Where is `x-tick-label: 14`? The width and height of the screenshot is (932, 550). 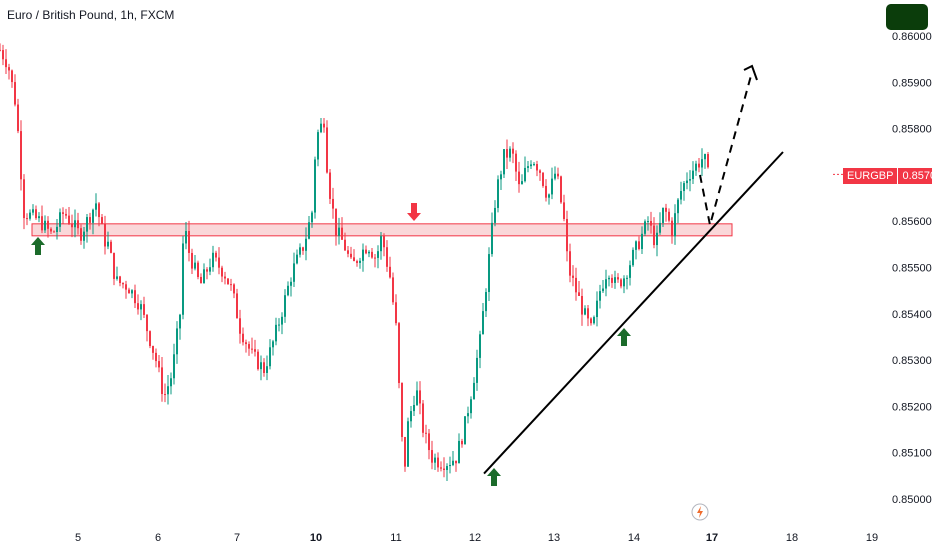
x-tick-label: 14 is located at coordinates (634, 538).